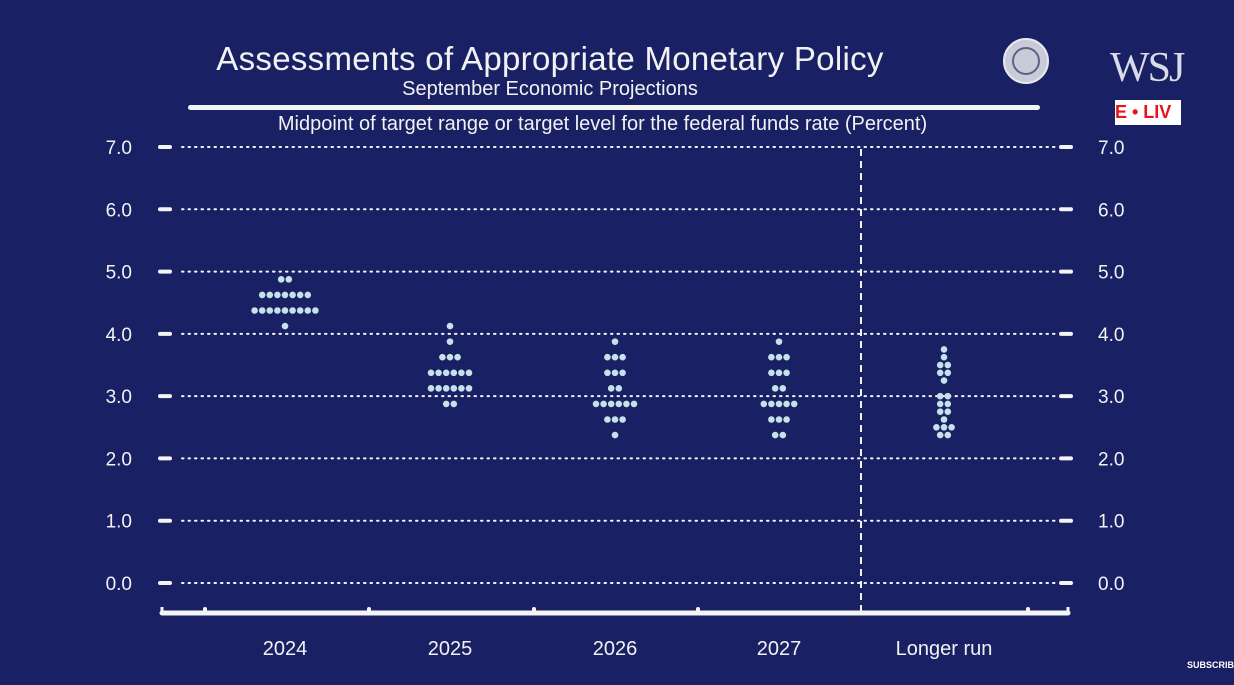 The width and height of the screenshot is (1234, 685). What do you see at coordinates (119, 397) in the screenshot?
I see `y-tick-label-left: 3.0` at bounding box center [119, 397].